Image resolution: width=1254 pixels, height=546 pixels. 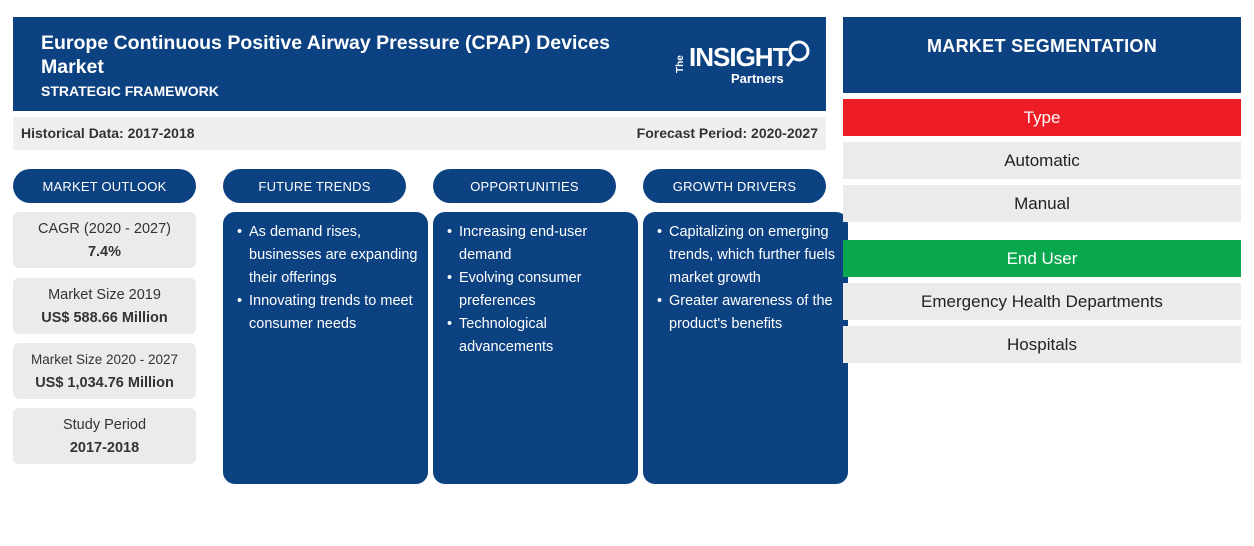 What do you see at coordinates (104, 229) in the screenshot?
I see `stat-label: CAGR (2020 - 2027)` at bounding box center [104, 229].